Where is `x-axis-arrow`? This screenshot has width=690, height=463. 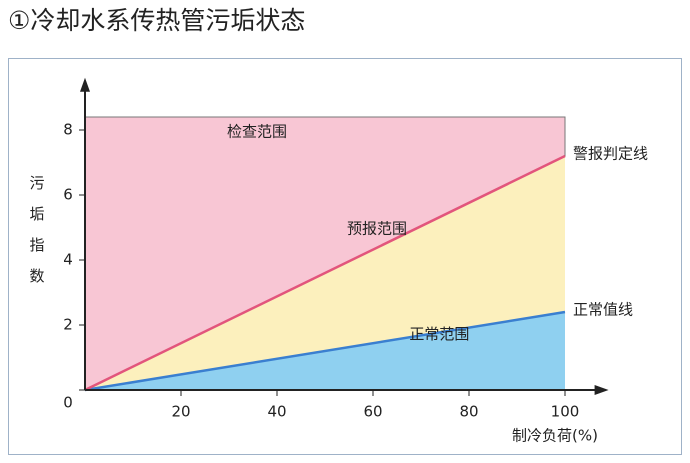 x-axis-arrow is located at coordinates (601, 390).